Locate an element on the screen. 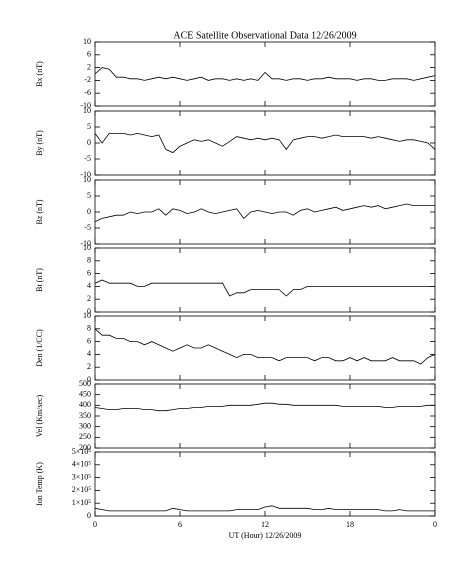  y-tick-label: 350 is located at coordinates (85, 415).